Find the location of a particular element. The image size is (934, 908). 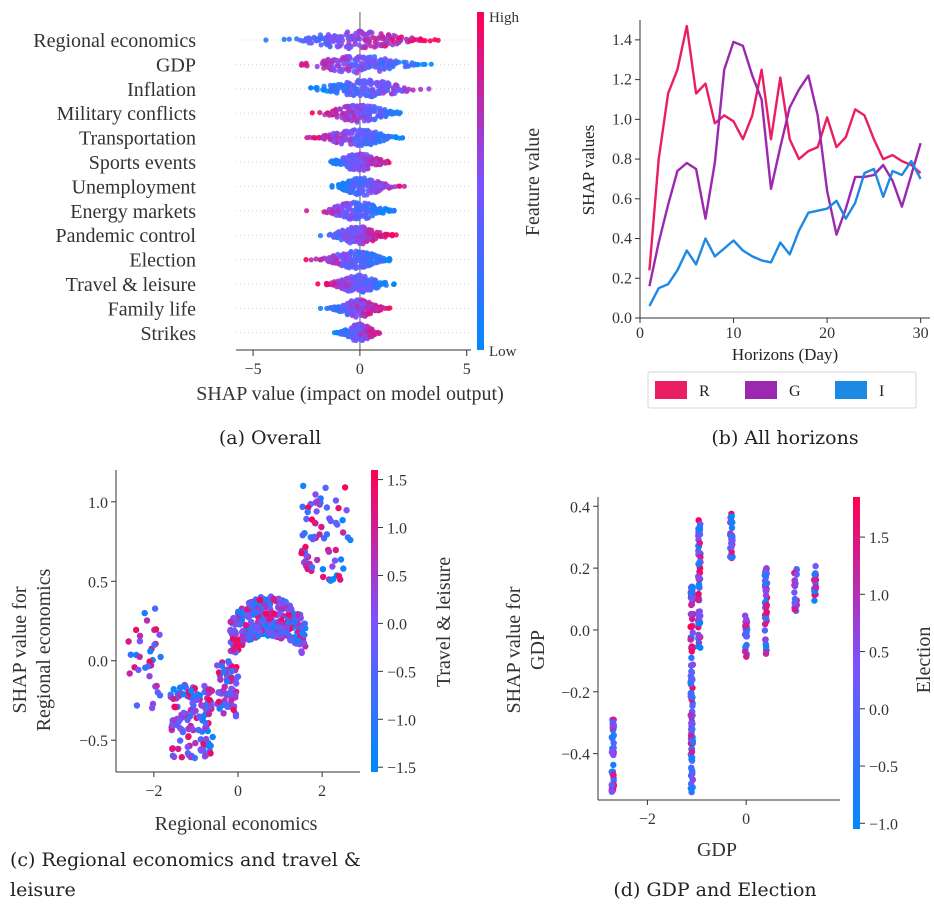

d-y-tick-label: 0.2 is located at coordinates (580, 569).